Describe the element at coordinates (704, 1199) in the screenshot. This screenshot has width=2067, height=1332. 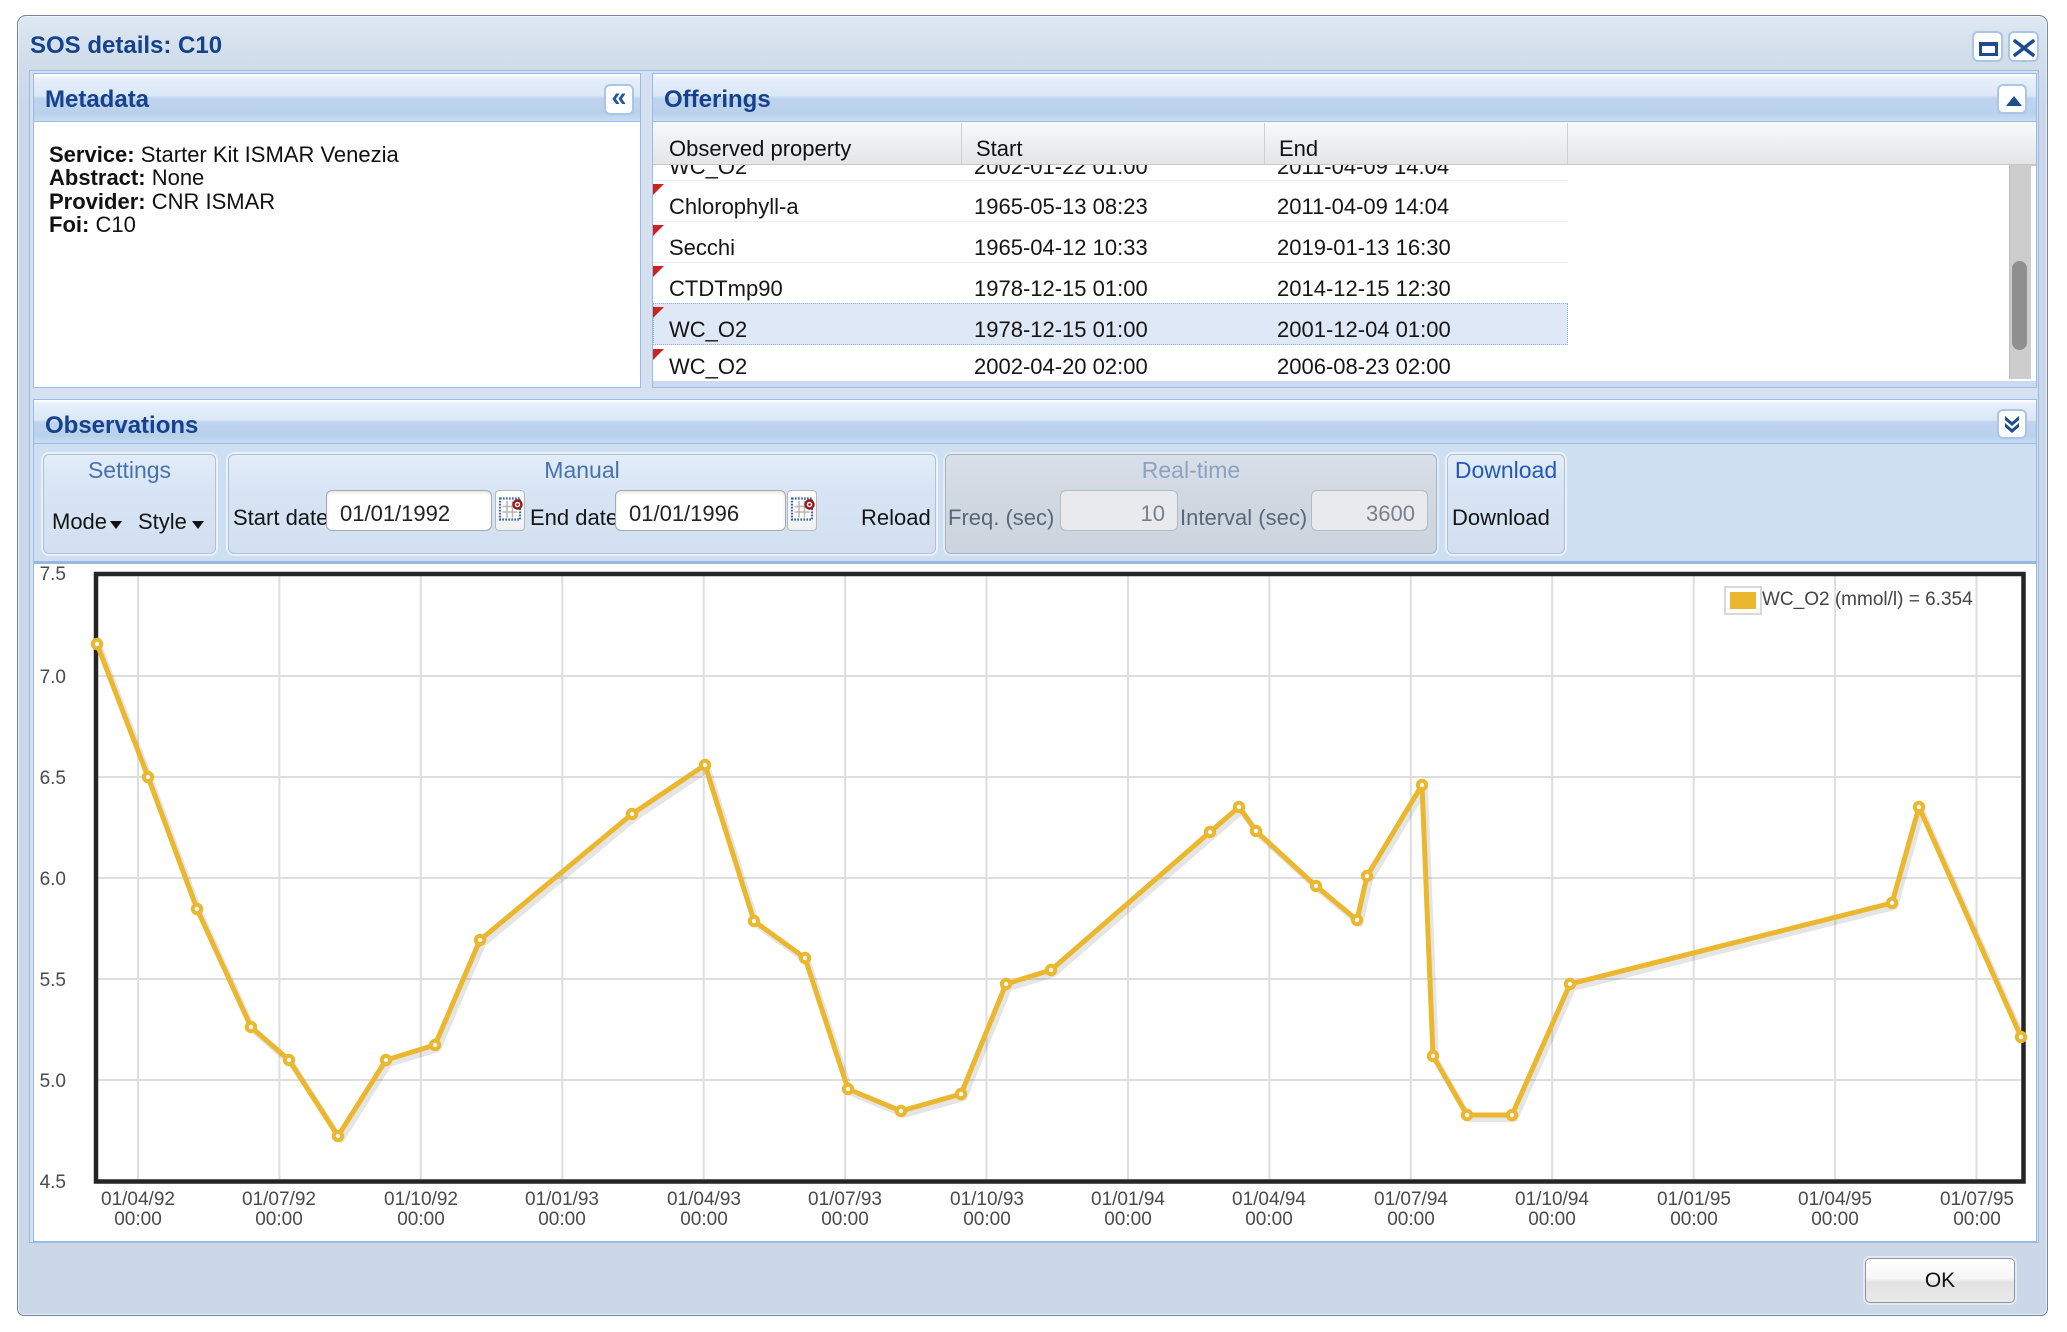
I see `svg-text: 01/04/93` at that location.